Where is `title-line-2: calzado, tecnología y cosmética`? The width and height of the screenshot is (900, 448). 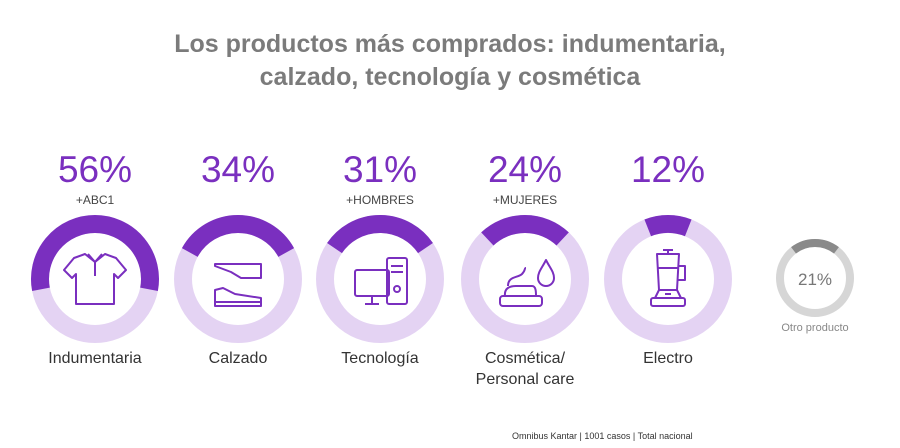
title-line-2: calzado, tecnología y cosmética is located at coordinates (450, 77).